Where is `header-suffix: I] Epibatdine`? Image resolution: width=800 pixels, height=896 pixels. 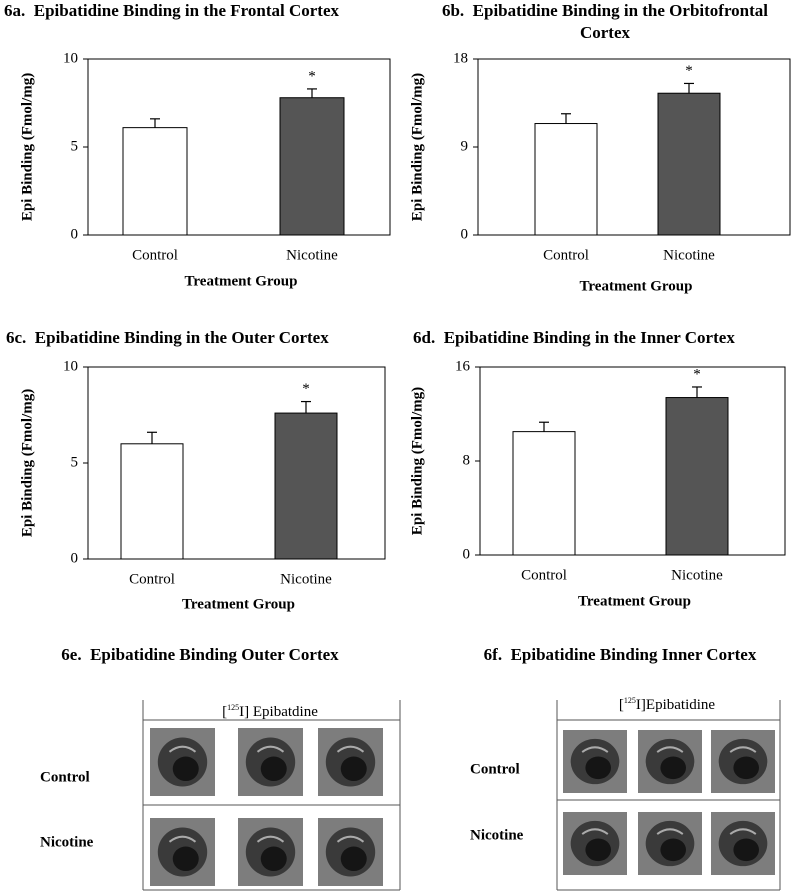 header-suffix: I] Epibatdine is located at coordinates (278, 712).